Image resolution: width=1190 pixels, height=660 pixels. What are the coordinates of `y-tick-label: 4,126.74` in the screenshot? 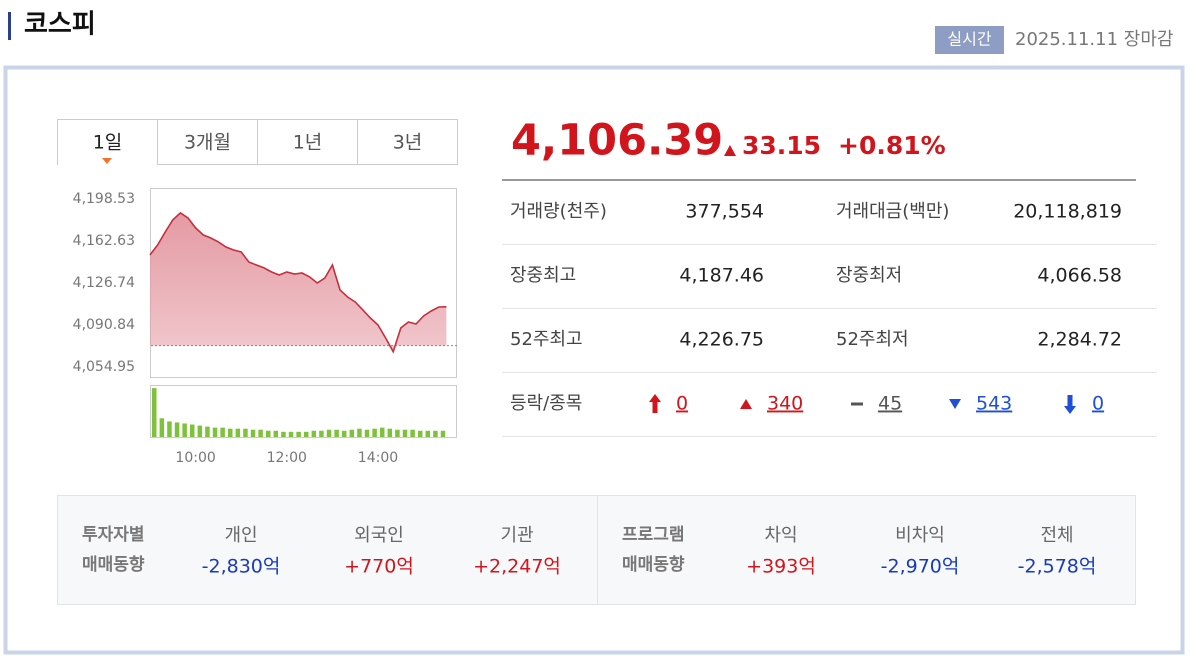 It's located at (104, 283).